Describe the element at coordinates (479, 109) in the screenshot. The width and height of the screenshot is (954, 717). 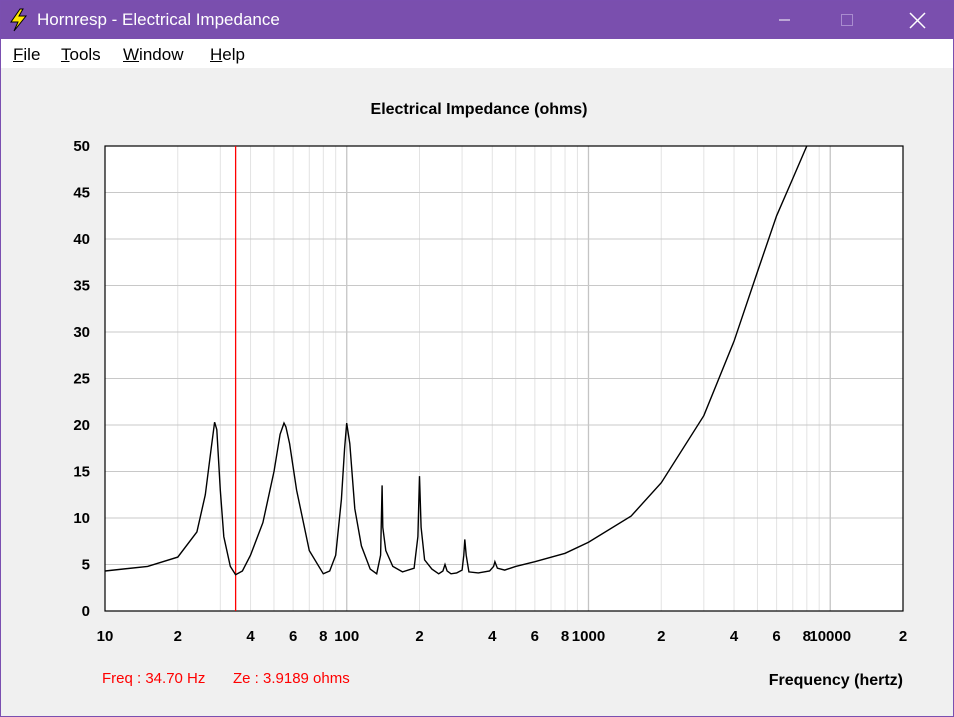
I see `chart-title: Electrical Impedance (ohms)` at that location.